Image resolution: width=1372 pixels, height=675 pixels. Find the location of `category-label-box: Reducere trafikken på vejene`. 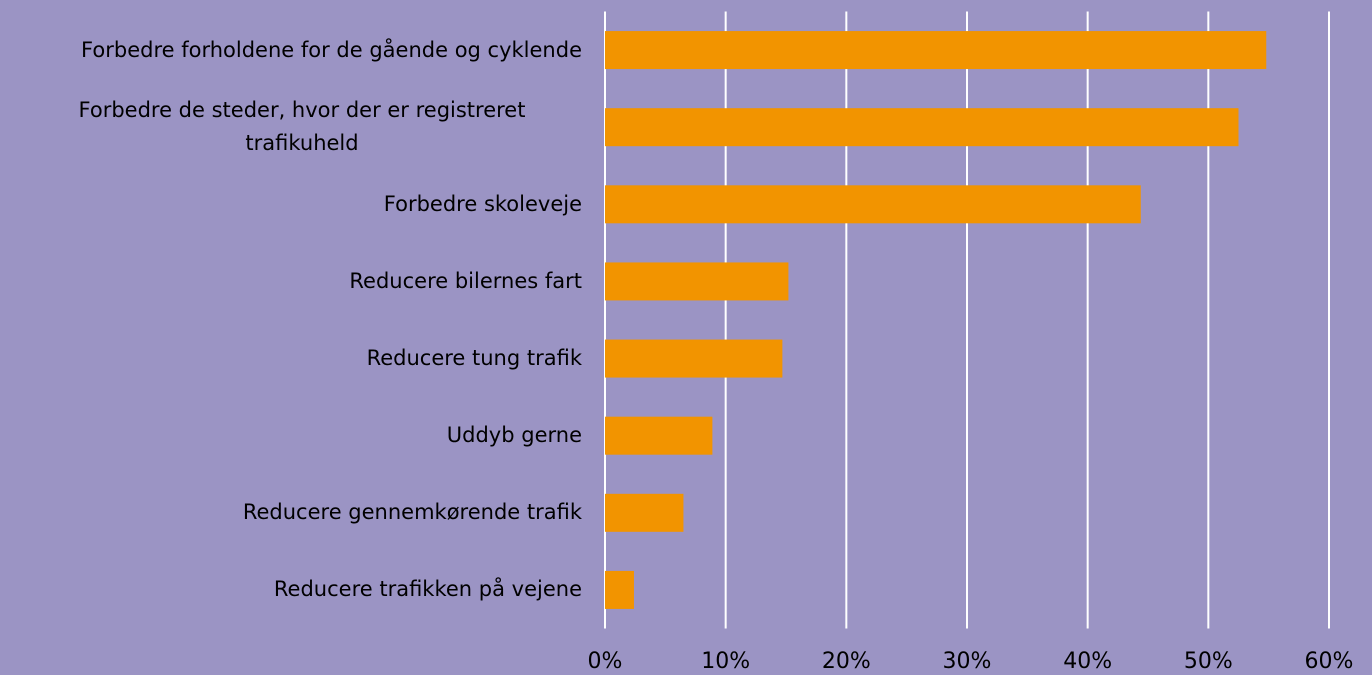

category-label-box: Reducere trafikken på vejene is located at coordinates (291, 590).